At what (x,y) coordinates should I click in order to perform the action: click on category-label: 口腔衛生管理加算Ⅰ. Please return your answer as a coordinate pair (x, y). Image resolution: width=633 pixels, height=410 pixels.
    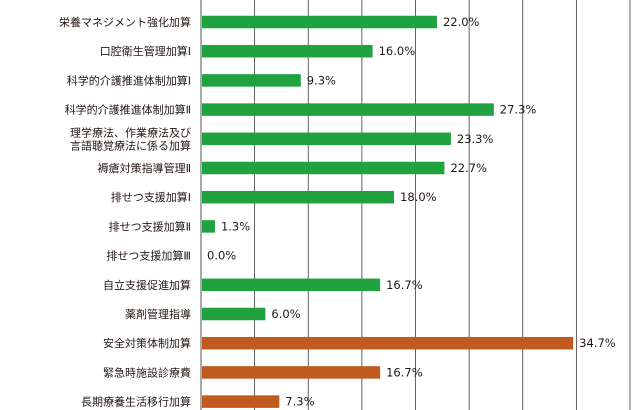
    Looking at the image, I should click on (145, 51).